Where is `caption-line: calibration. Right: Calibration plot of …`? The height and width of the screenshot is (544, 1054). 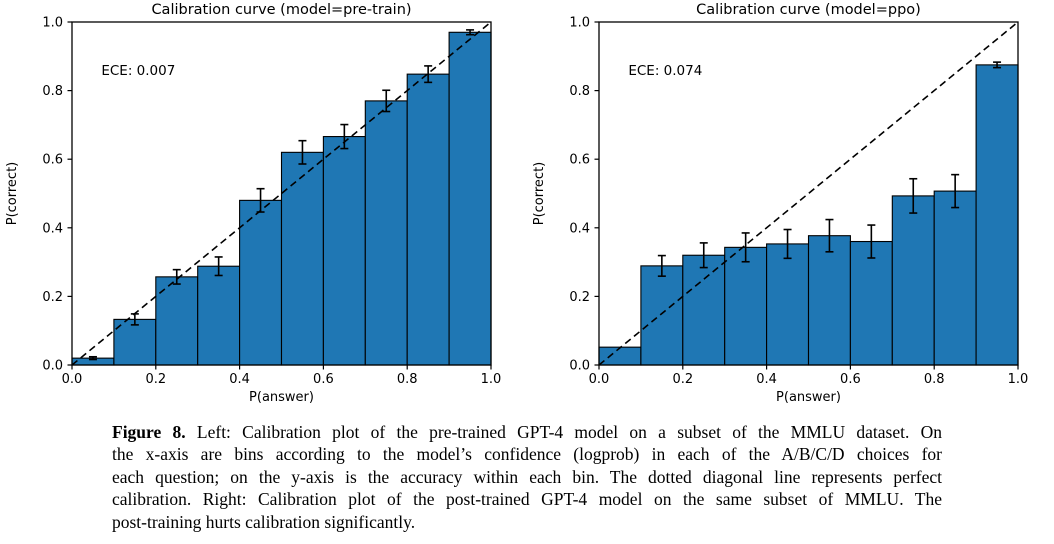 caption-line: calibration. Right: Calibration plot of … is located at coordinates (527, 499).